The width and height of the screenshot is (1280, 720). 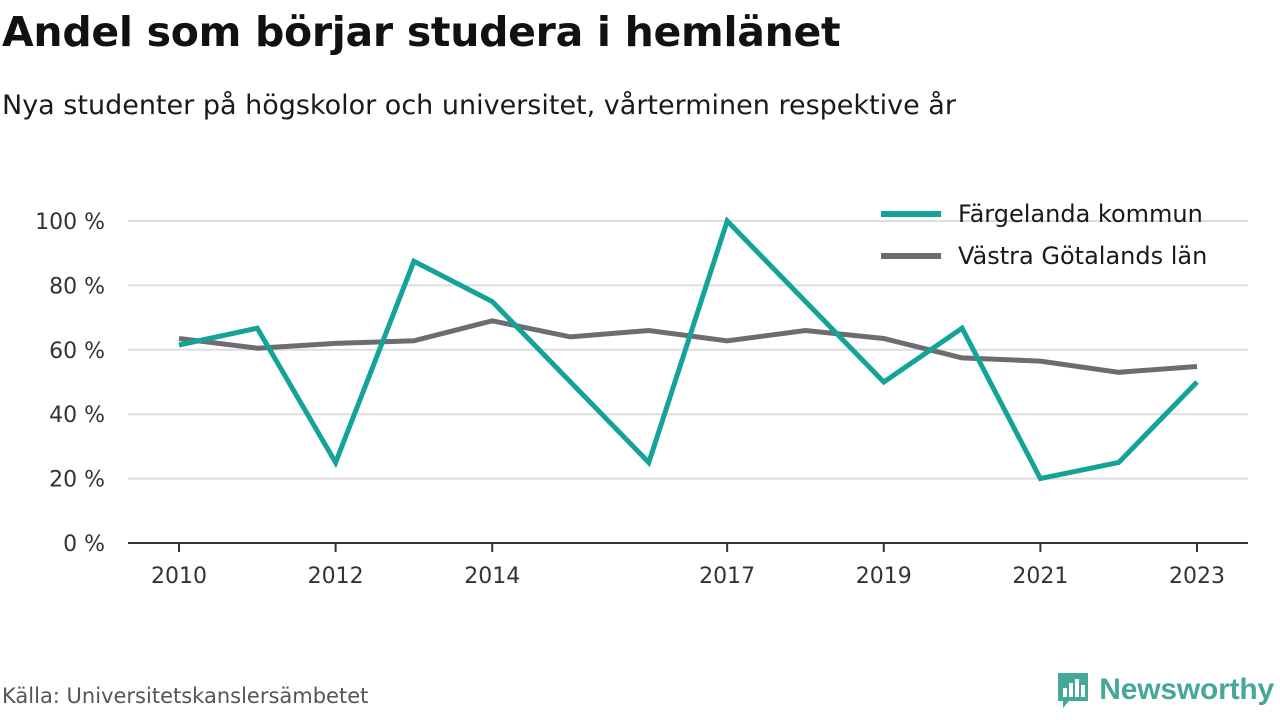 I want to click on y-tick-label-40: 40 %, so click(x=77, y=415).